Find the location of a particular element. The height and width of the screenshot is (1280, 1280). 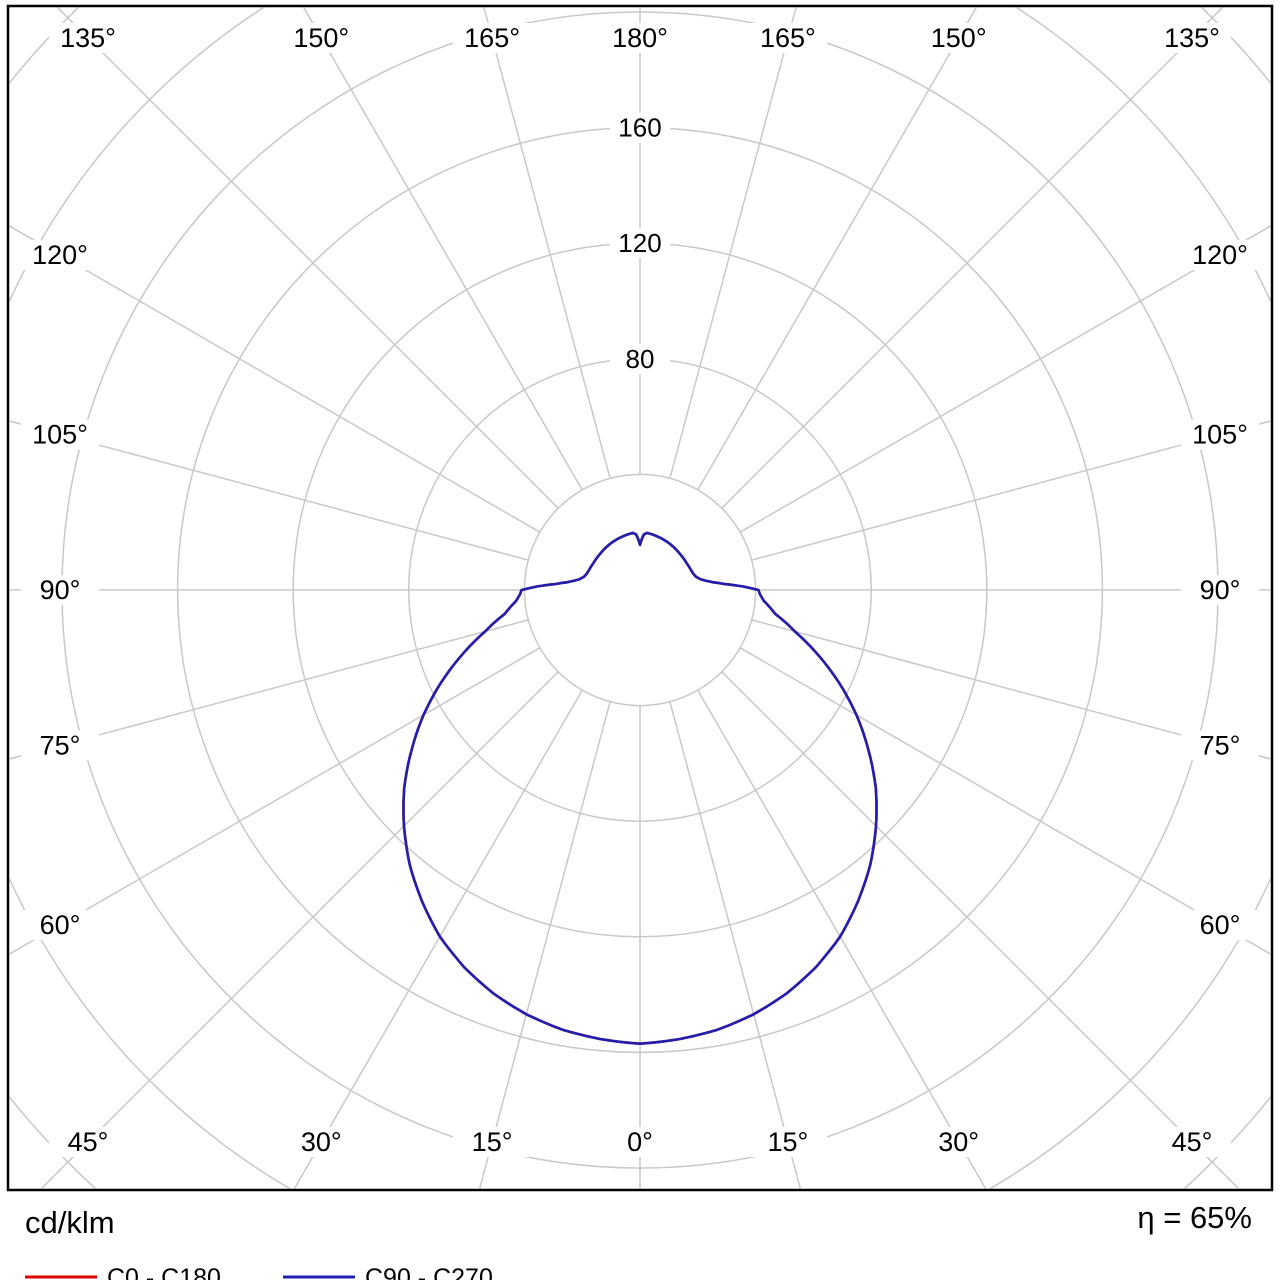

angle-label-0: 0° is located at coordinates (640, 1142).